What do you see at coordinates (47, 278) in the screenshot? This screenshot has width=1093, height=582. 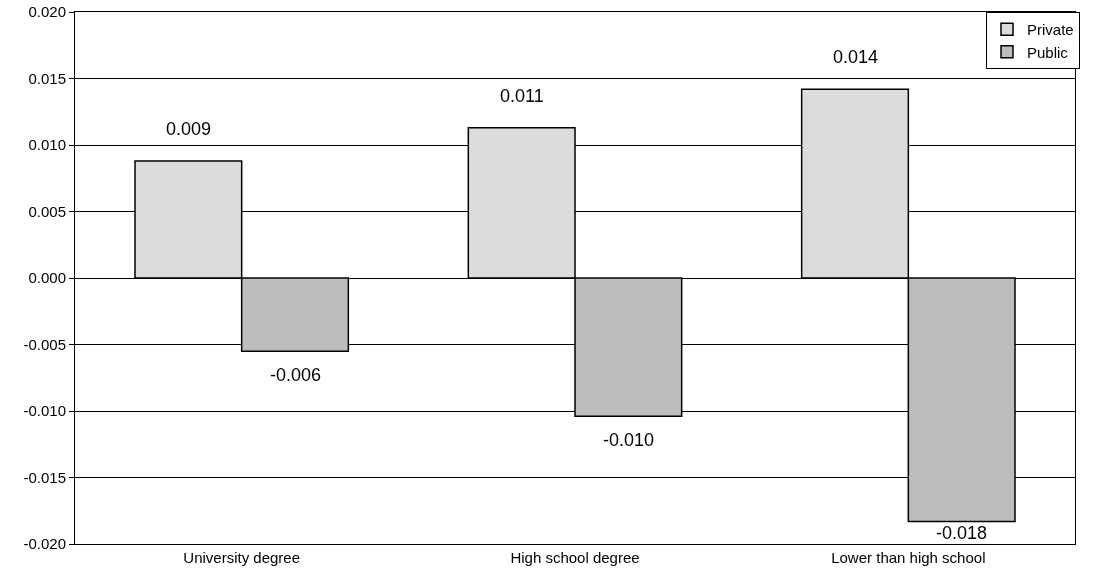 I see `y-tick-label: 0.000` at bounding box center [47, 278].